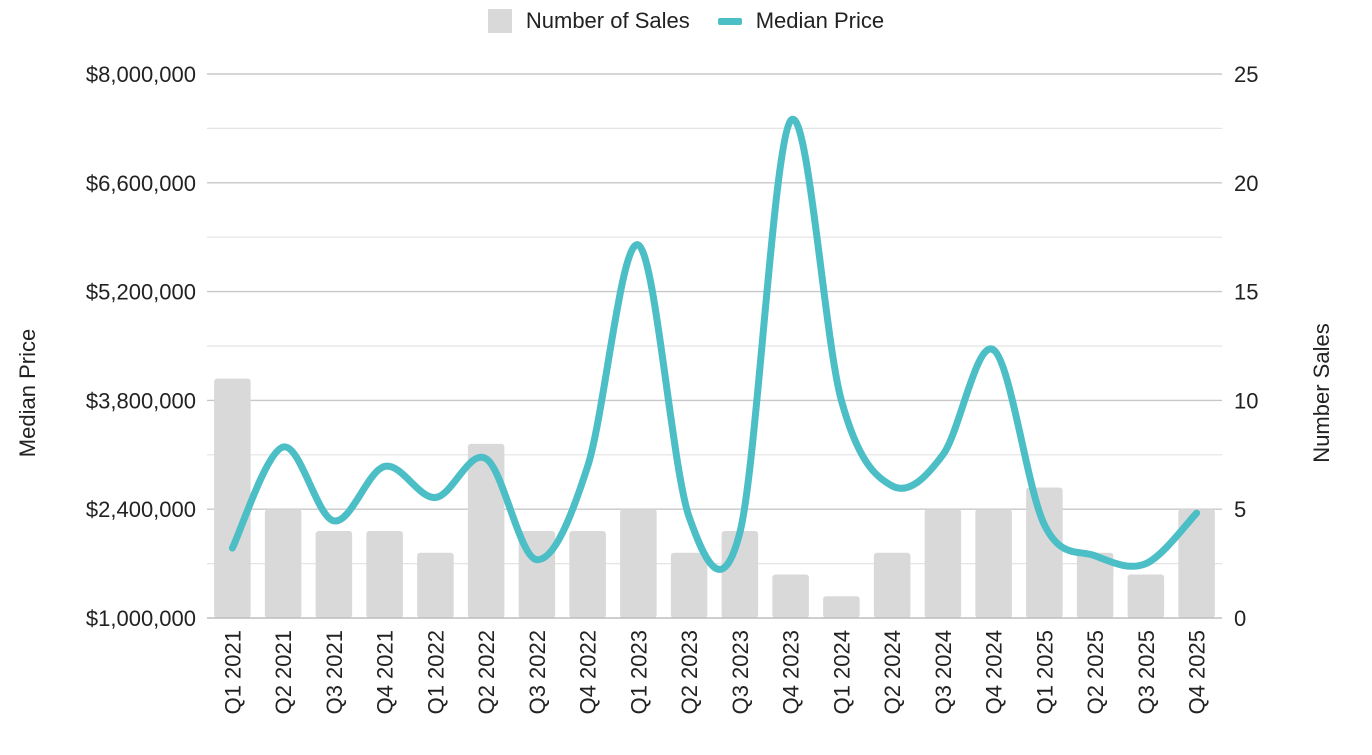 The height and width of the screenshot is (755, 1372). What do you see at coordinates (435, 585) in the screenshot?
I see `bar-q1-2022` at bounding box center [435, 585].